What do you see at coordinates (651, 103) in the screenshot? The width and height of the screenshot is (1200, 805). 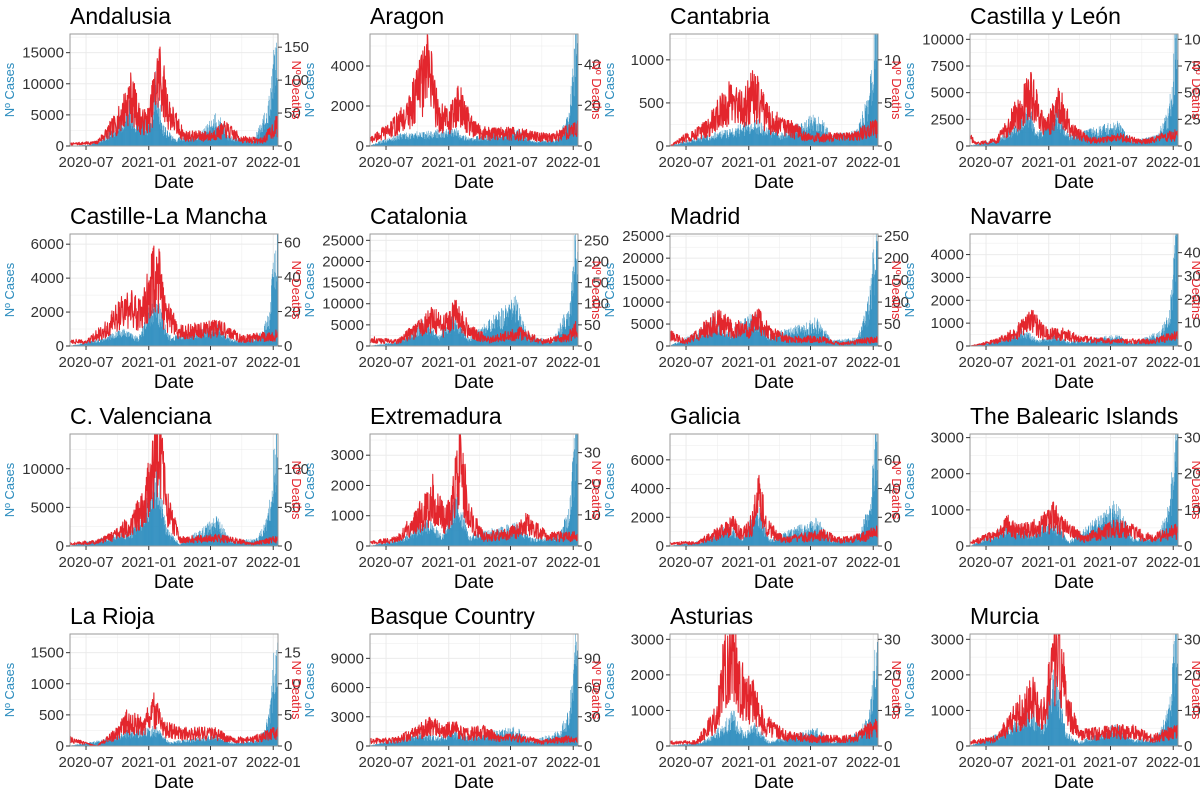 I see `left-tick-label: 500` at bounding box center [651, 103].